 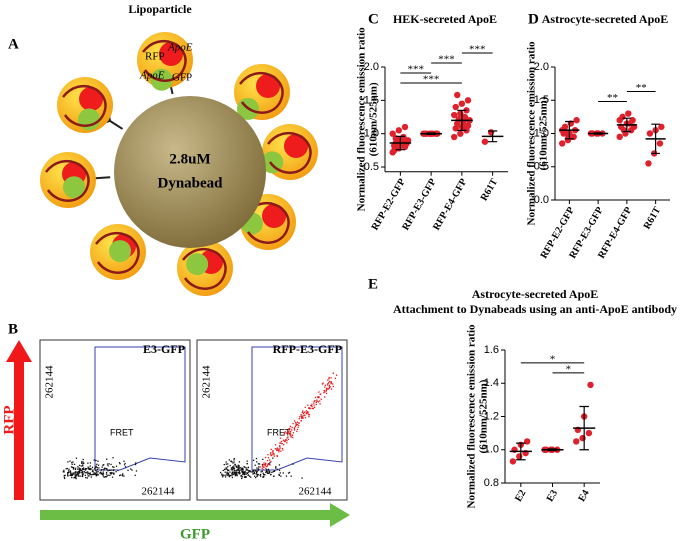 What do you see at coordinates (195, 533) in the screenshot?
I see `x-axis-label: GFP` at bounding box center [195, 533].